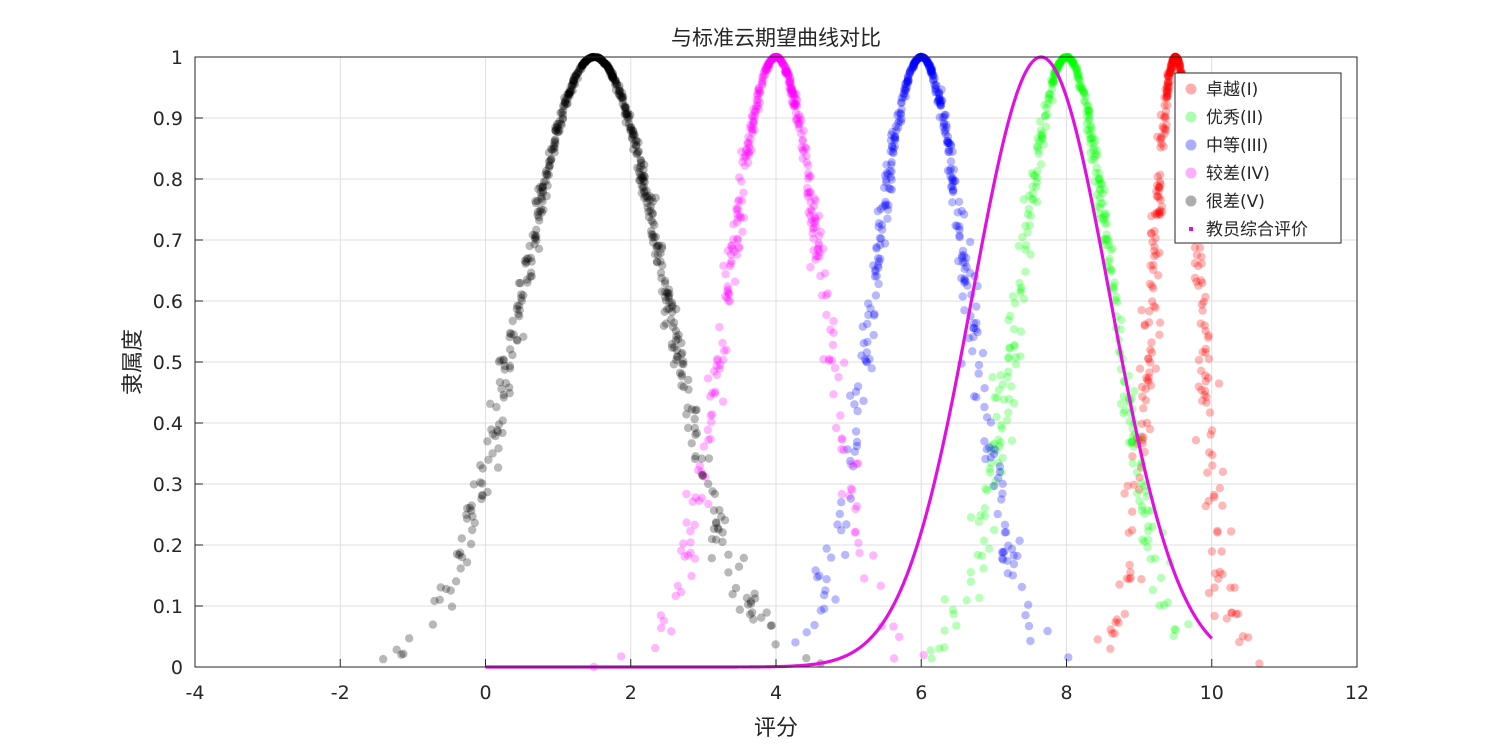 The width and height of the screenshot is (1500, 754). What do you see at coordinates (485, 693) in the screenshot?
I see `x-tick-label: 0` at bounding box center [485, 693].